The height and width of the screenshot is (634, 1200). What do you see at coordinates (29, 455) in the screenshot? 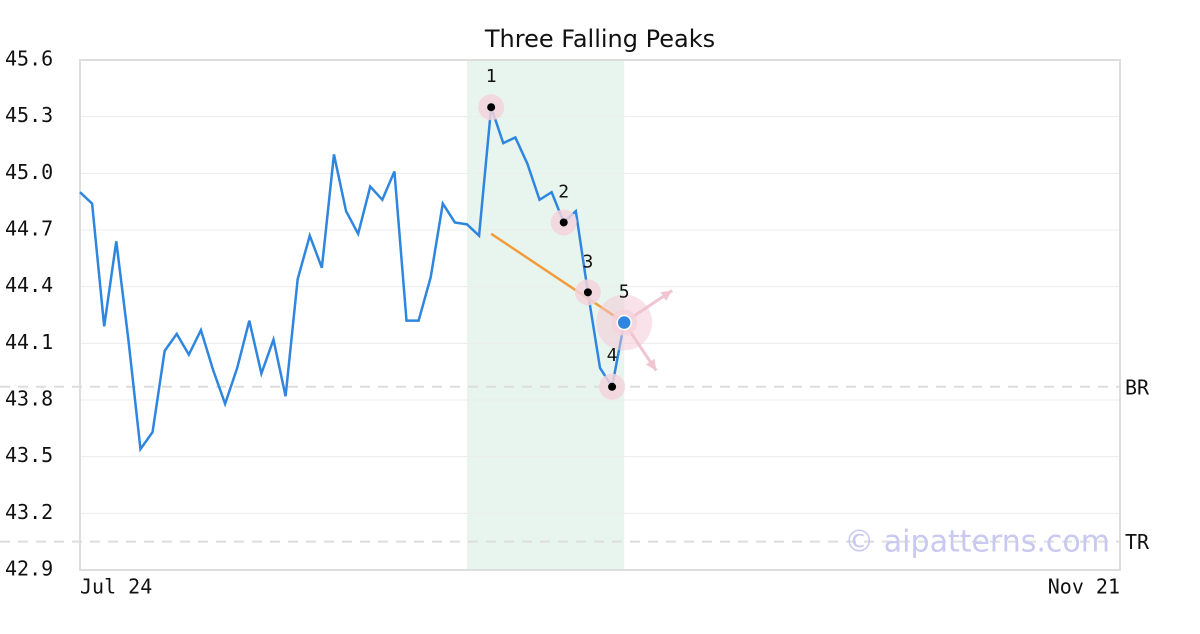
I see `y-tick-label: 43.5` at bounding box center [29, 455].